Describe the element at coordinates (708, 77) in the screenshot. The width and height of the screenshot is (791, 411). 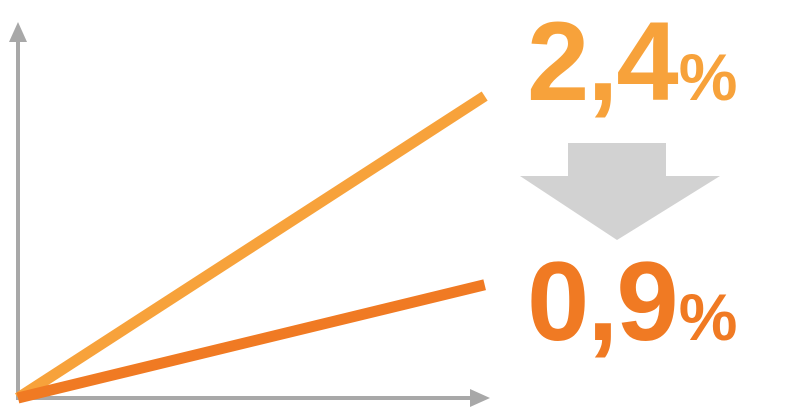
I see `rate-before-unit: %` at that location.